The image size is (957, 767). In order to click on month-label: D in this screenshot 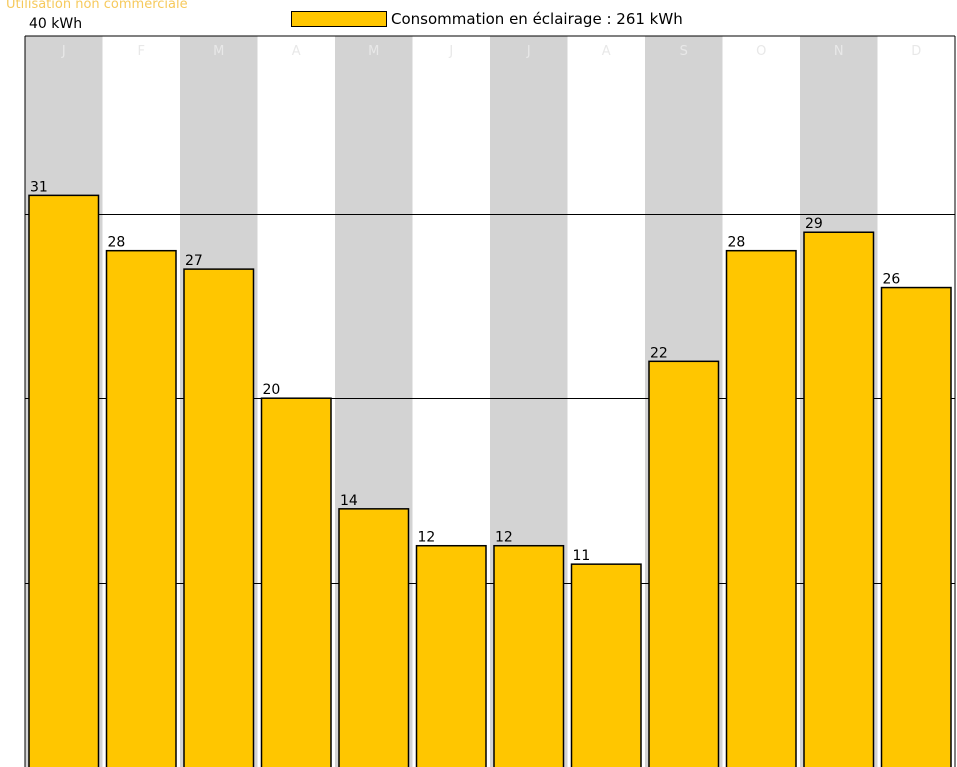, I will do `click(916, 51)`.